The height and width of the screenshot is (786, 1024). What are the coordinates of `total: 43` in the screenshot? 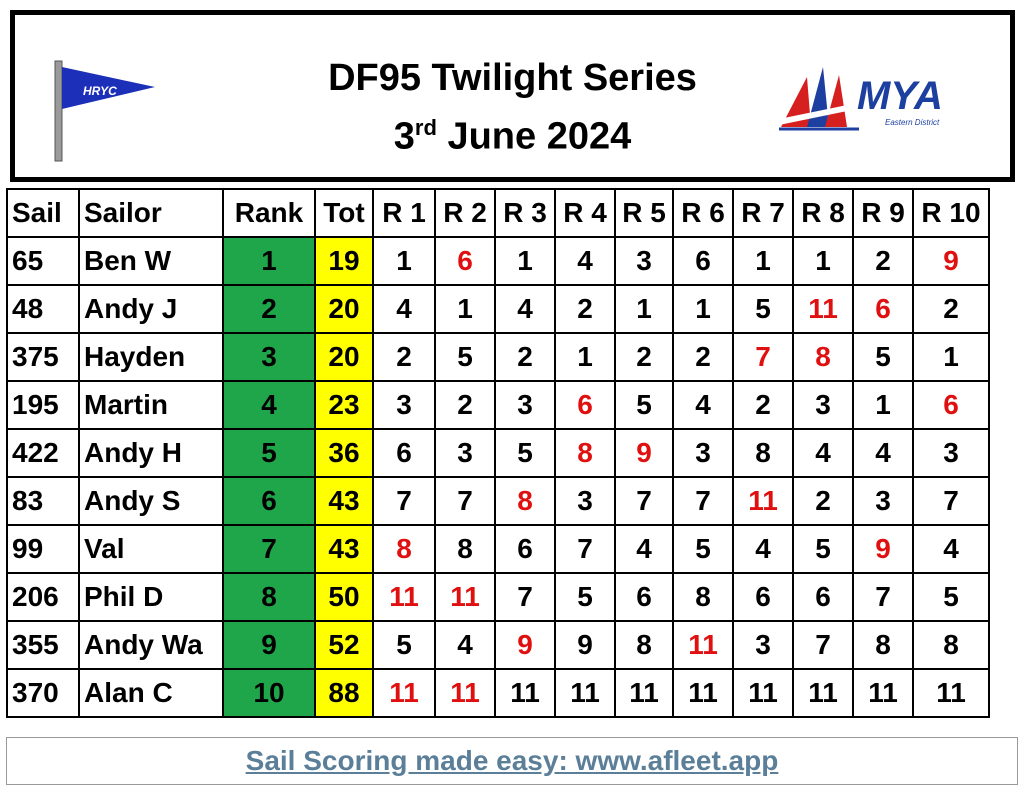 It's located at (344, 501).